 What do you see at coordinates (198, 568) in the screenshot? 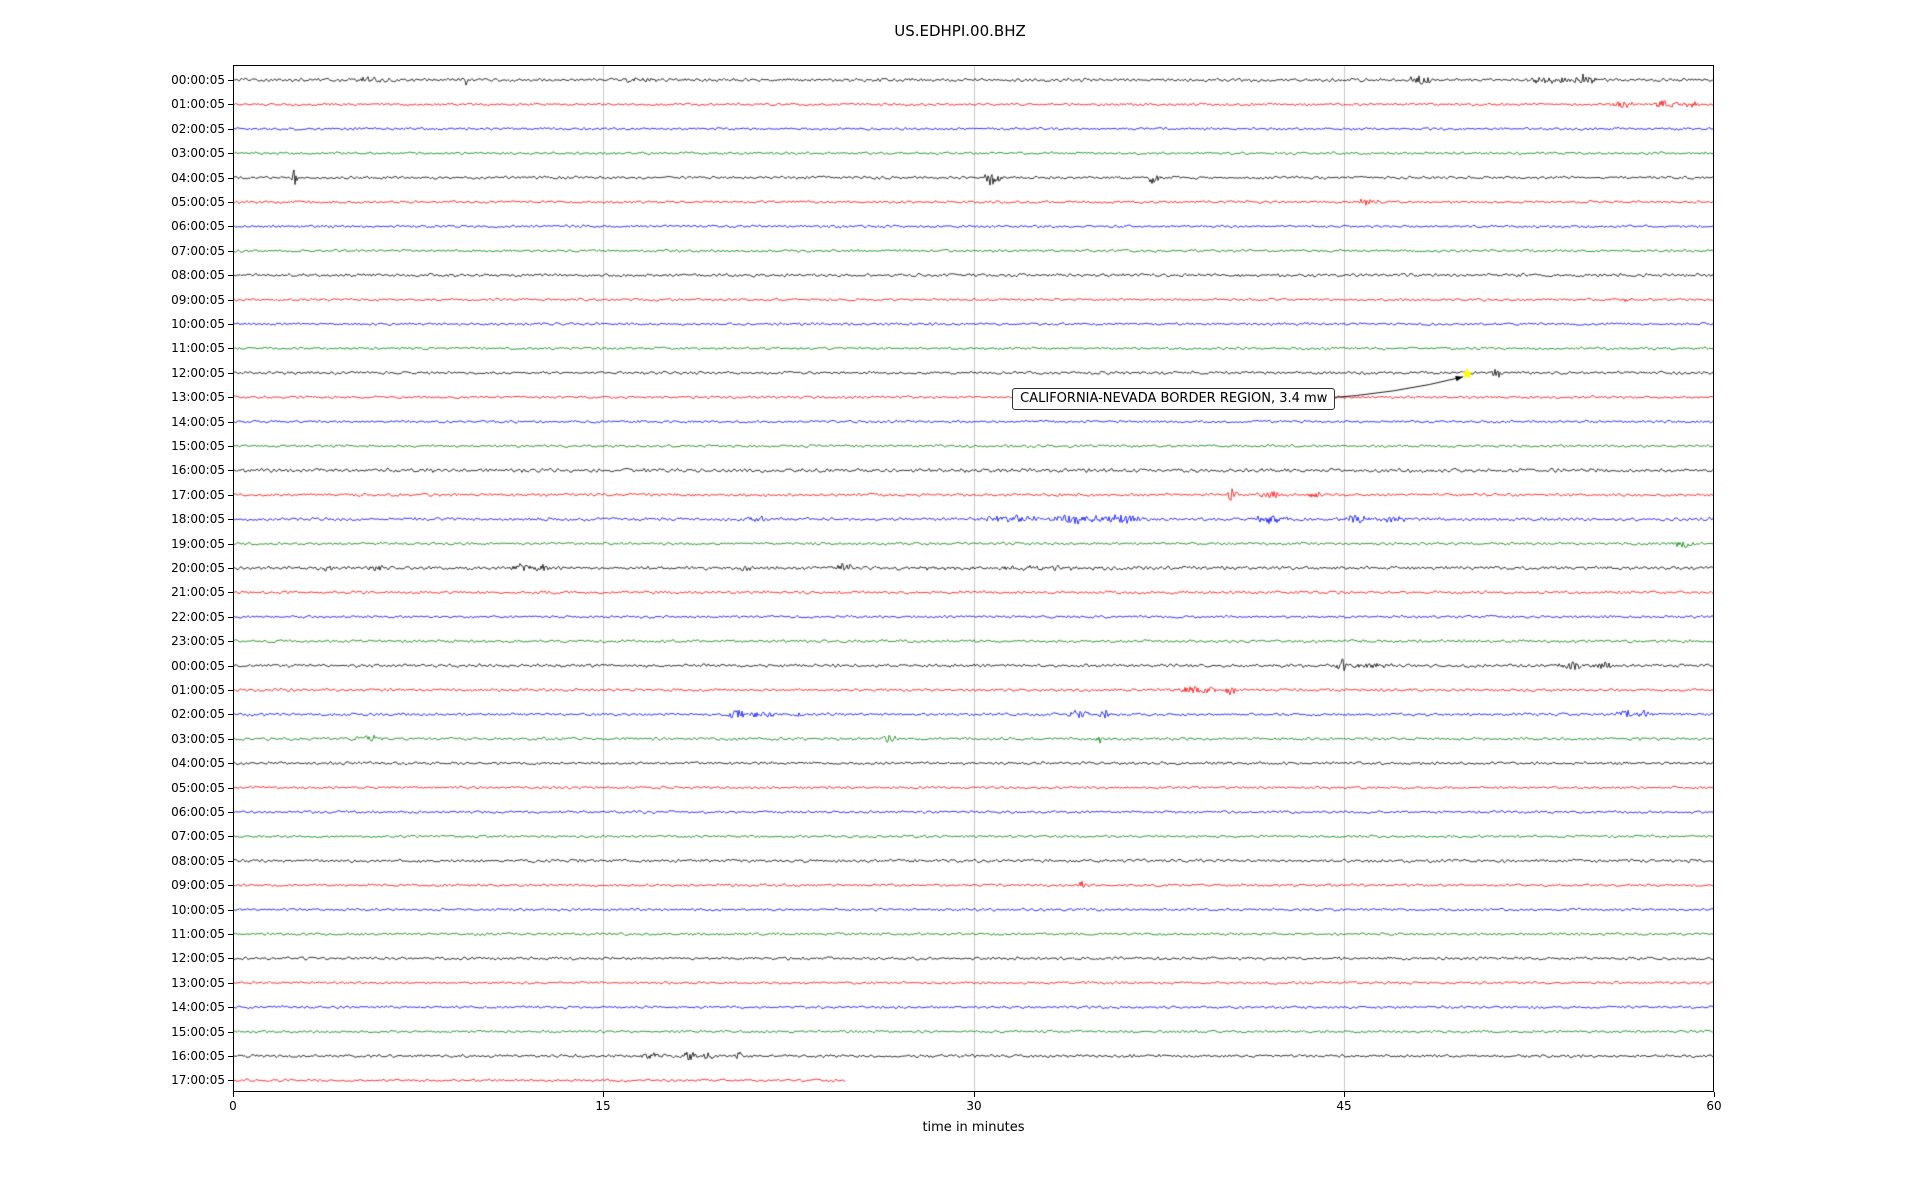
I see `trace-time-label: 20:00:05` at bounding box center [198, 568].